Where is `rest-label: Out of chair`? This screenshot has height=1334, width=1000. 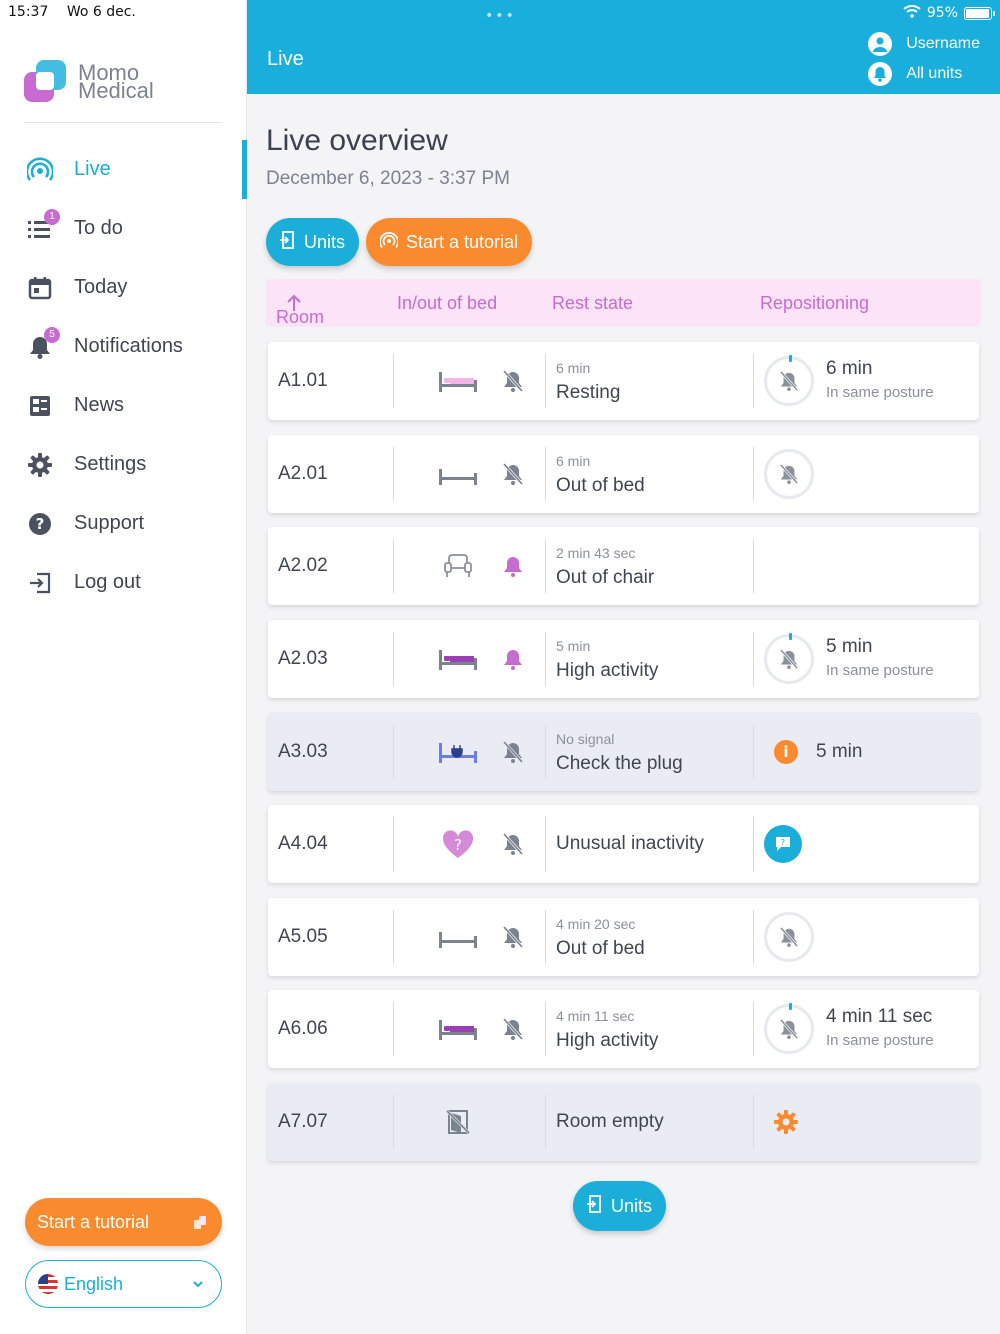 rest-label: Out of chair is located at coordinates (605, 577).